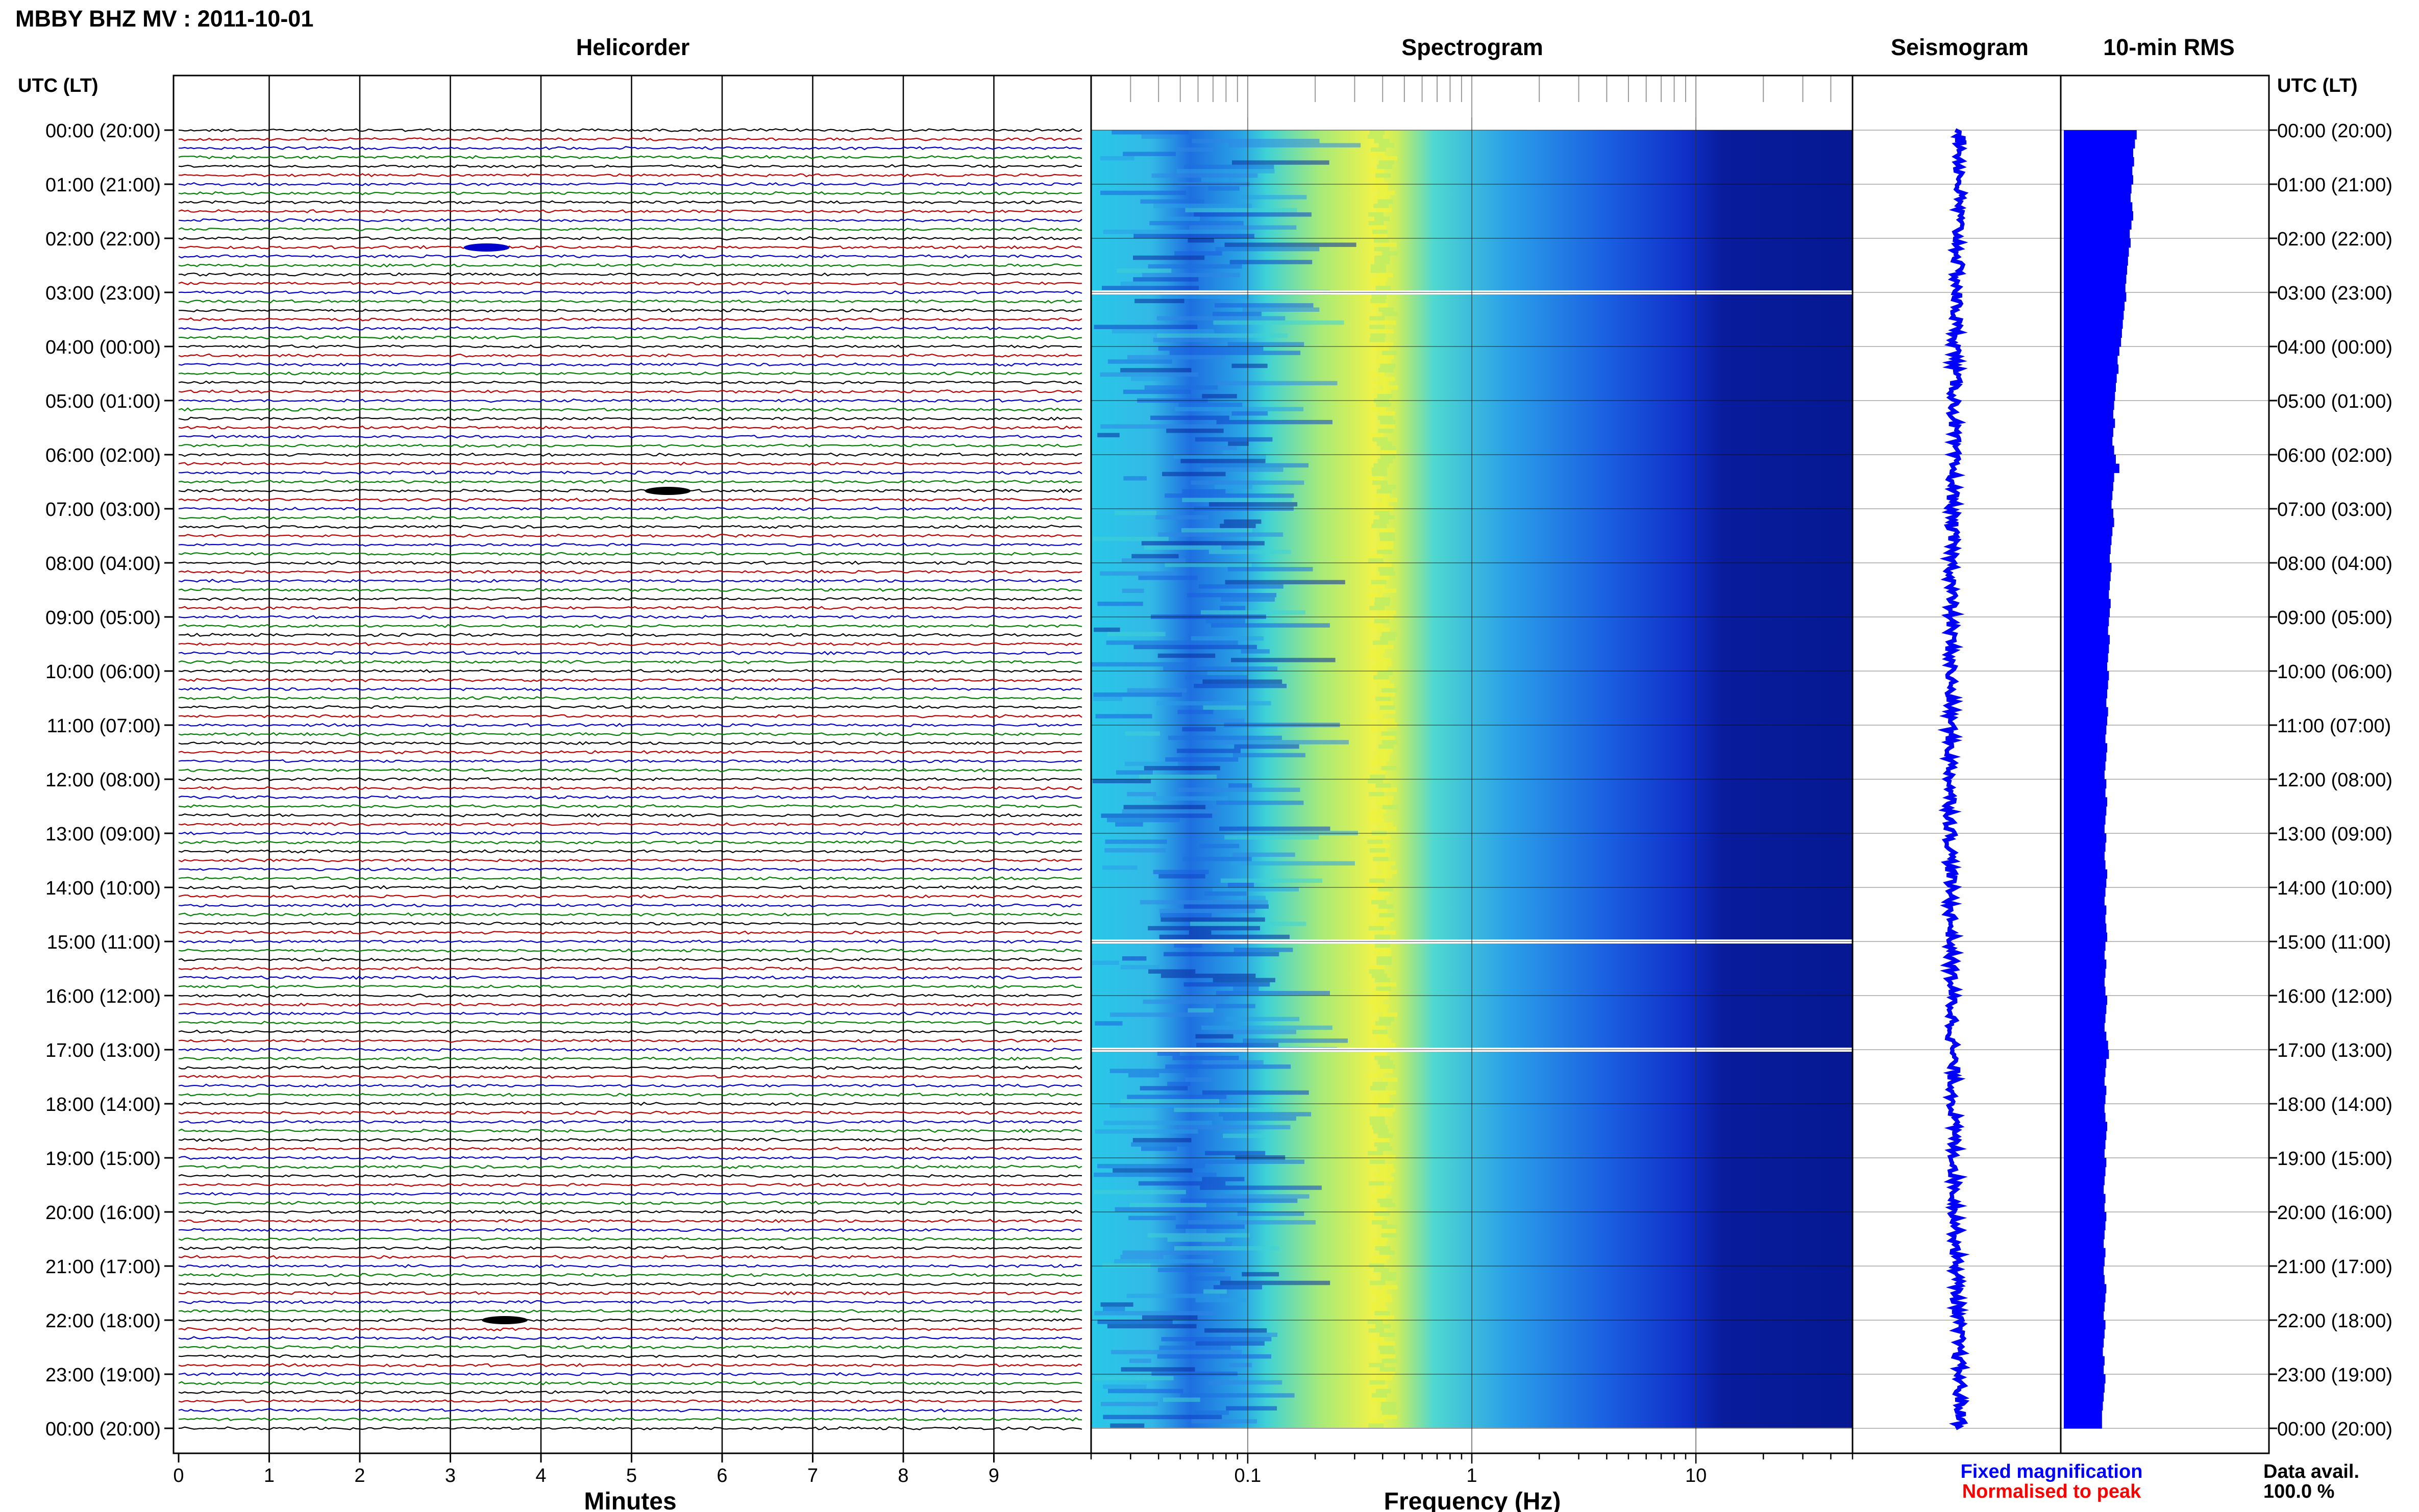  Describe the element at coordinates (2334, 455) in the screenshot. I see `row-label-right: 06:00 (02:00)` at that location.